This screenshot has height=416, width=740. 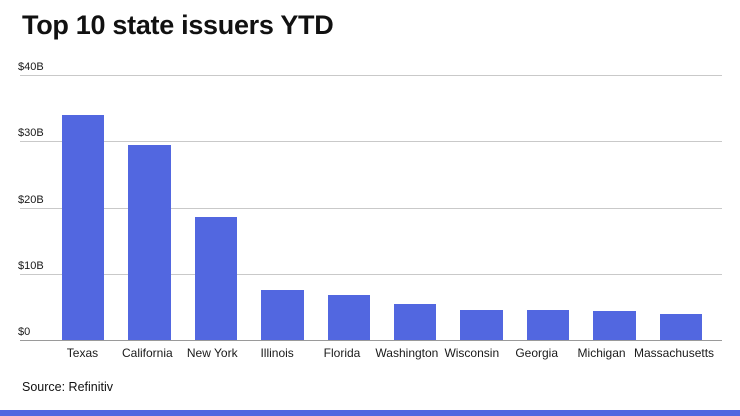 What do you see at coordinates (349, 317) in the screenshot?
I see `bar-florida` at bounding box center [349, 317].